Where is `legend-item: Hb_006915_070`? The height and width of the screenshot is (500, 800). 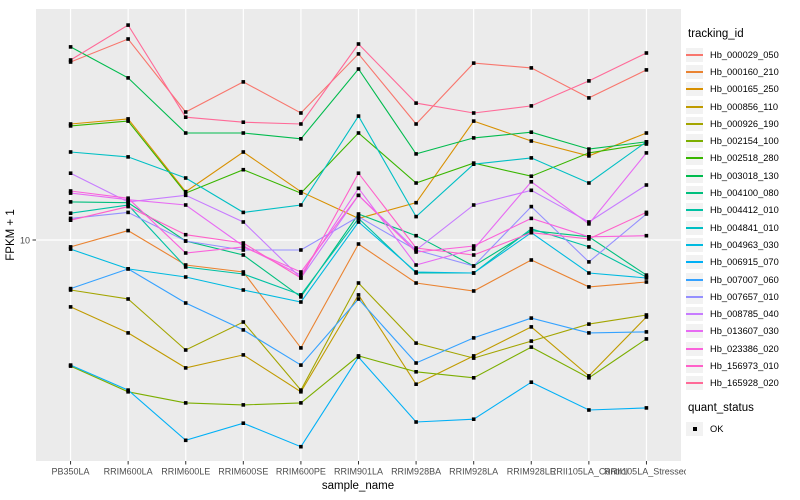 legend-item: Hb_006915_070 is located at coordinates (743, 262).